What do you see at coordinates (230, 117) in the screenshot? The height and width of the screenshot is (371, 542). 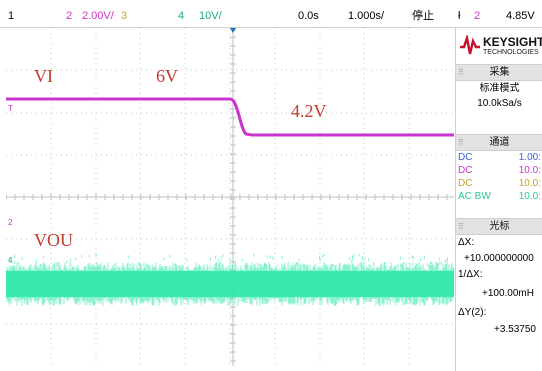 I see `channel-2-trace` at bounding box center [230, 117].